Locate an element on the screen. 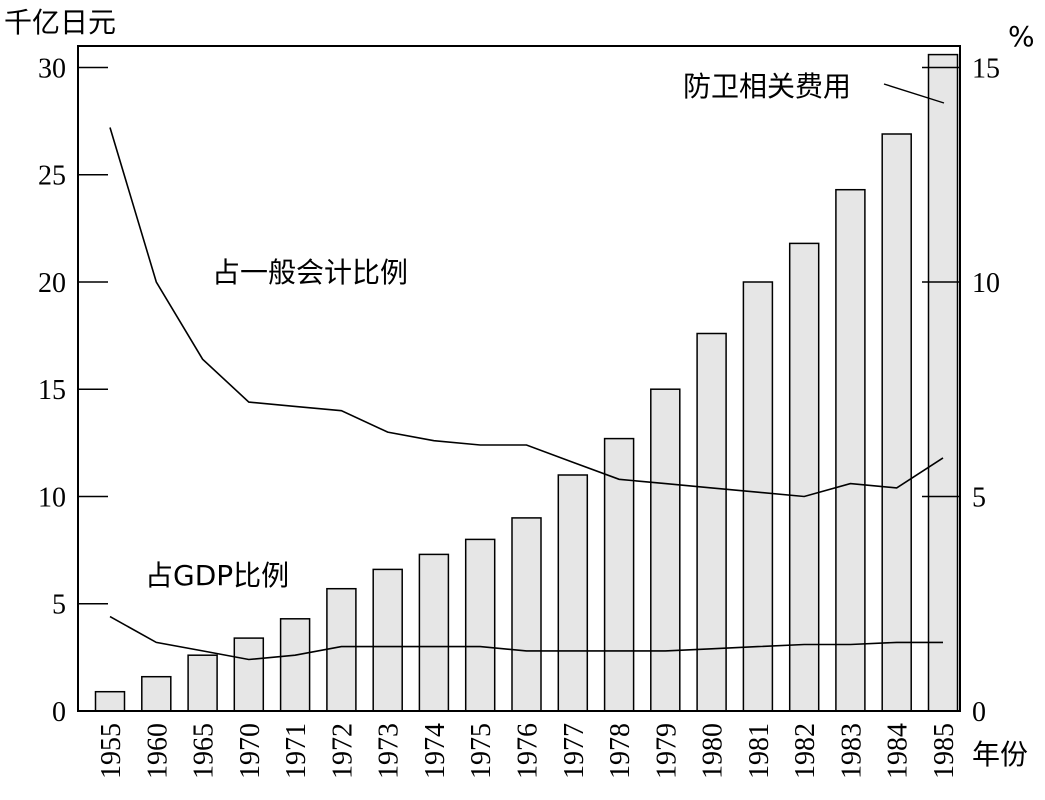 The image size is (1045, 800). bar-1965 is located at coordinates (202, 683).